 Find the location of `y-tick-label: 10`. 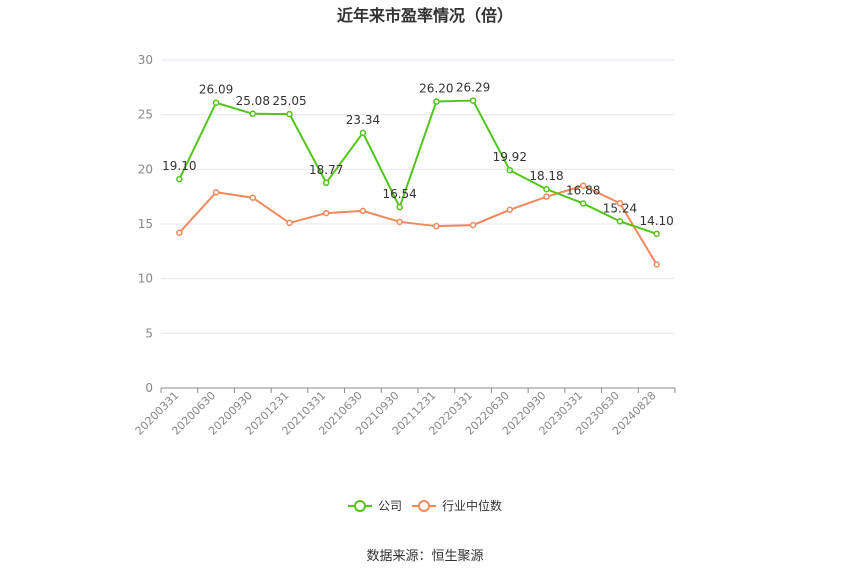

y-tick-label: 10 is located at coordinates (145, 279).